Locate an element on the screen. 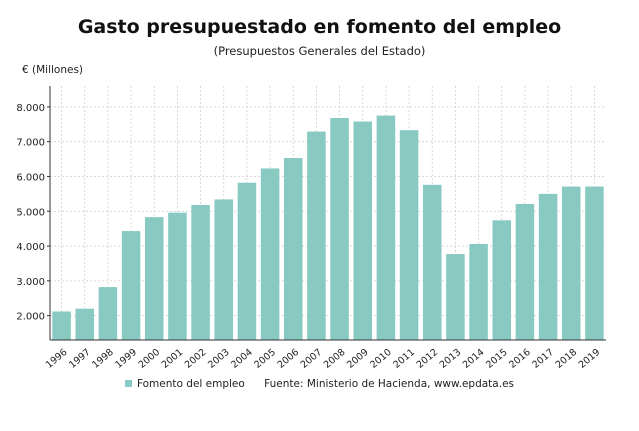 The width and height of the screenshot is (639, 431). bar-2000 is located at coordinates (154, 278).